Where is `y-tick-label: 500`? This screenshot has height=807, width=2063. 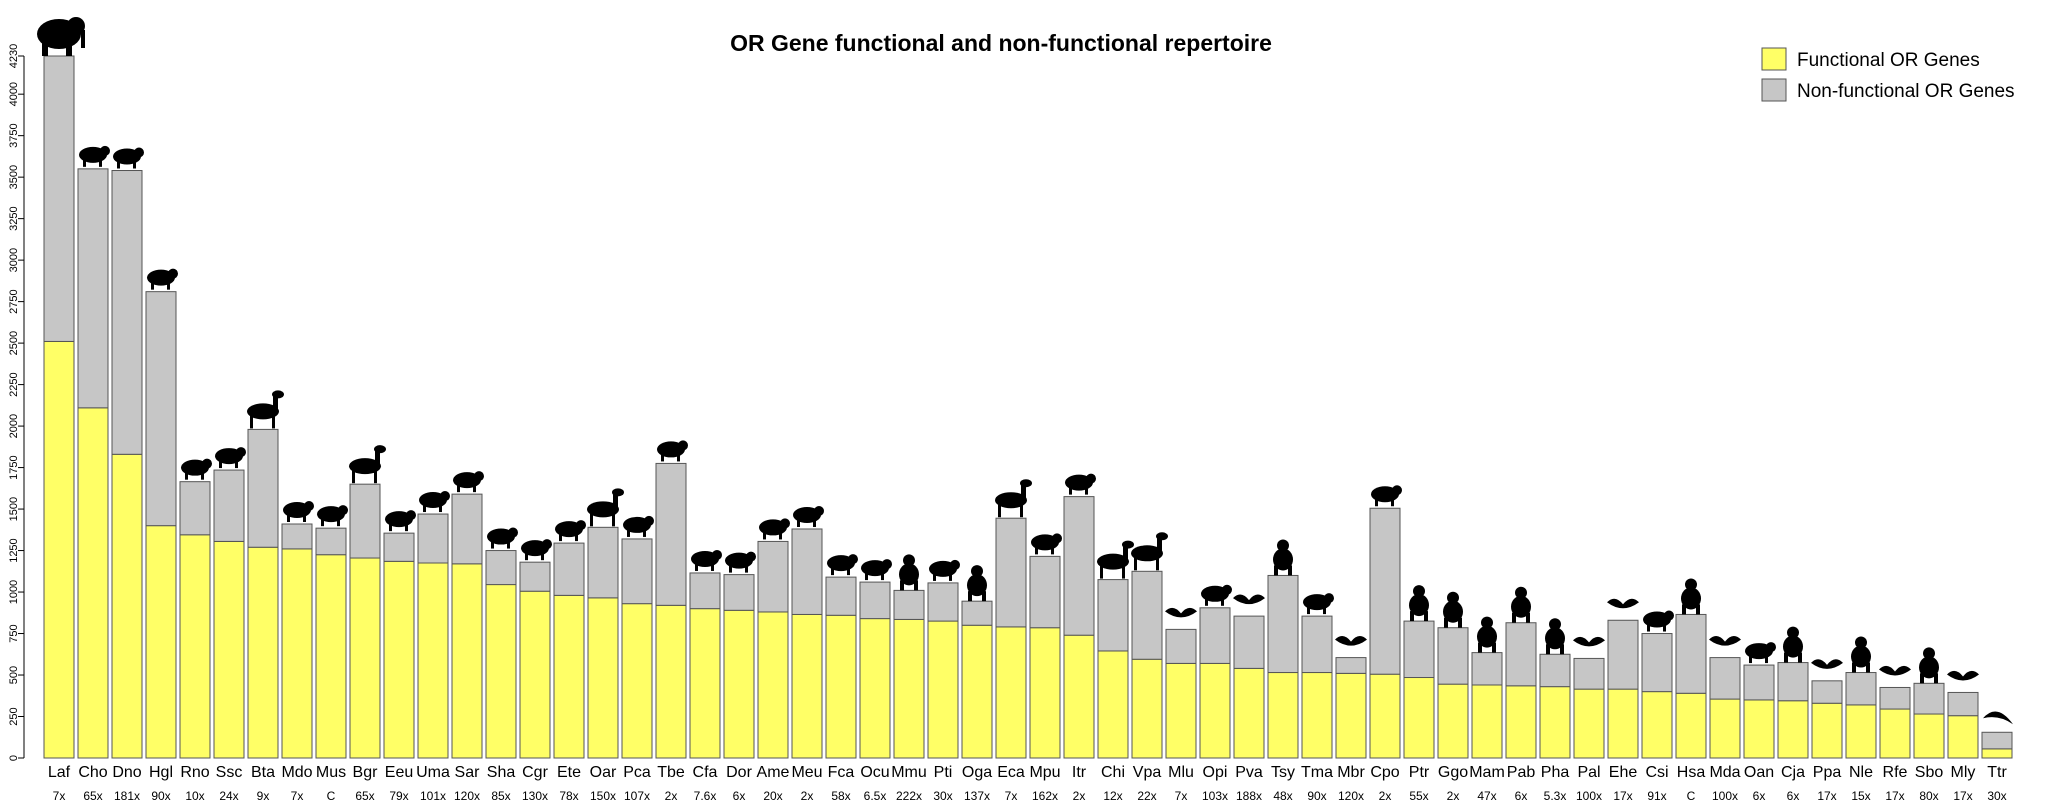 y-tick-label: 500 is located at coordinates (14, 675).